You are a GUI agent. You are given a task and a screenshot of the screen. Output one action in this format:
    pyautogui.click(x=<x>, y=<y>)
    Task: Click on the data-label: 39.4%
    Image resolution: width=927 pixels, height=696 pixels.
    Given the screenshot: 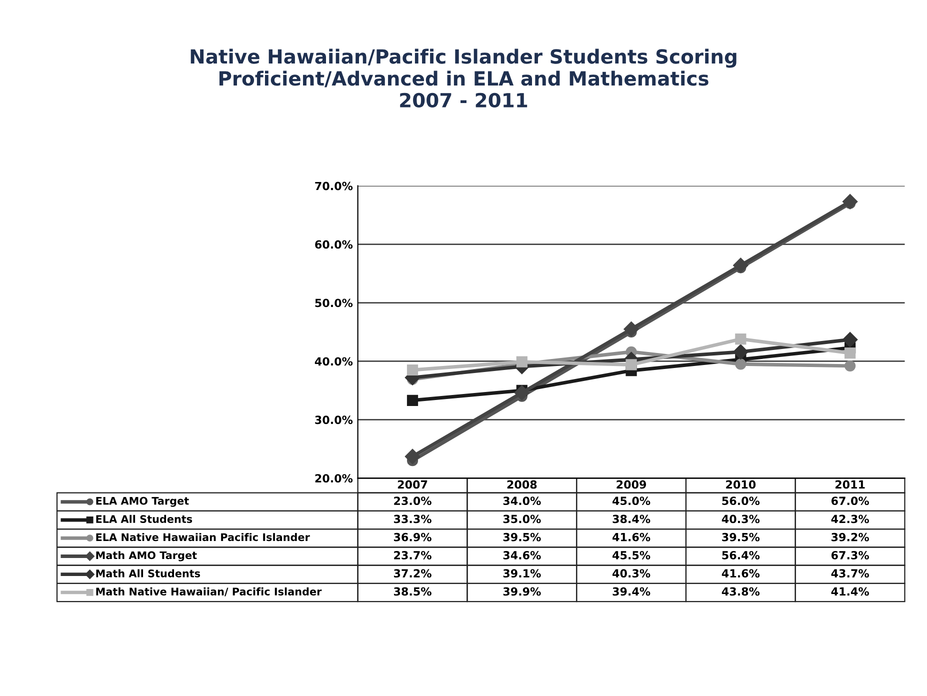 What is the action you would take?
    pyautogui.click(x=631, y=591)
    